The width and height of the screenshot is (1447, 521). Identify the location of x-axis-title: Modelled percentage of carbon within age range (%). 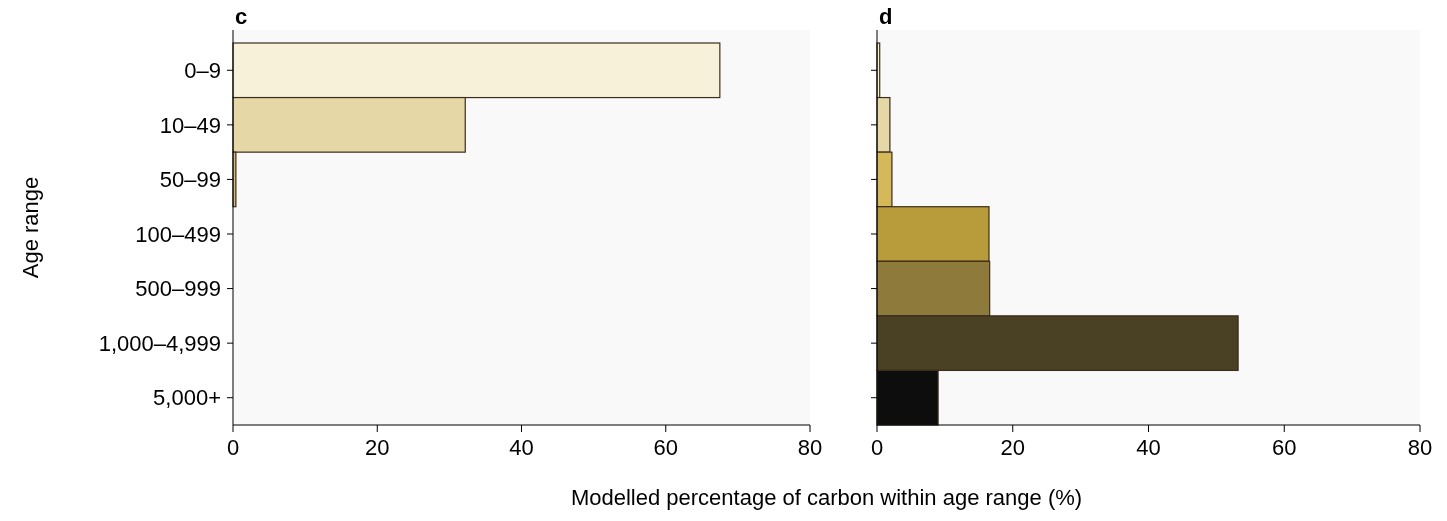
(826, 497).